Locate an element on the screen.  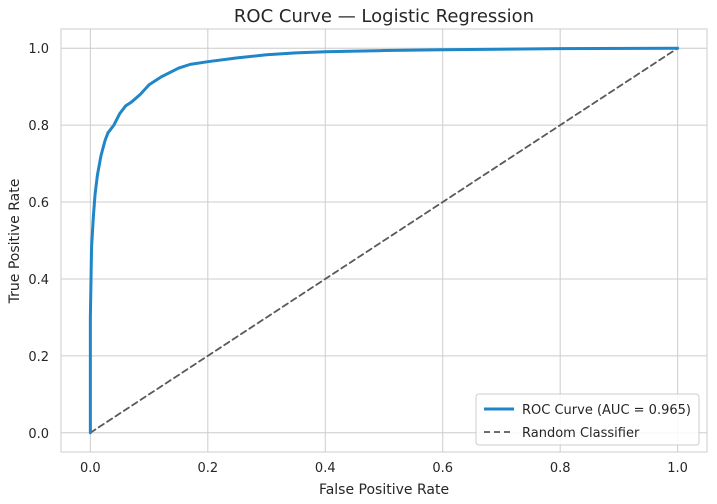
x-tick-label: 0.4 is located at coordinates (325, 468).